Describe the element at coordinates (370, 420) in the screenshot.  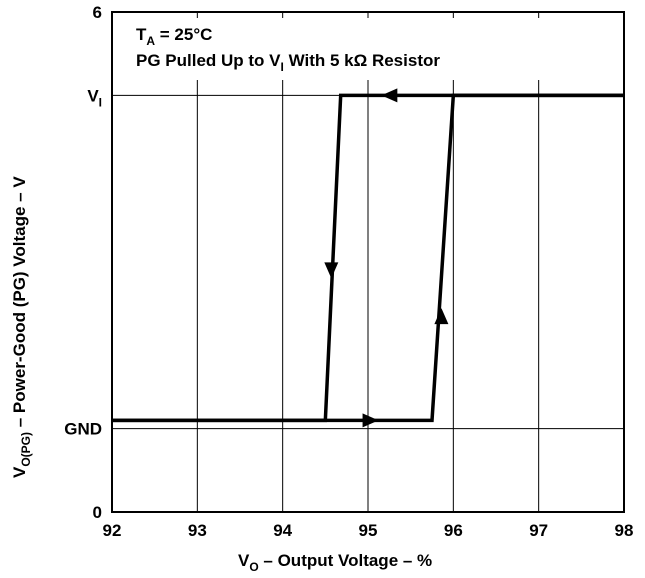
I see `arrow-right` at that location.